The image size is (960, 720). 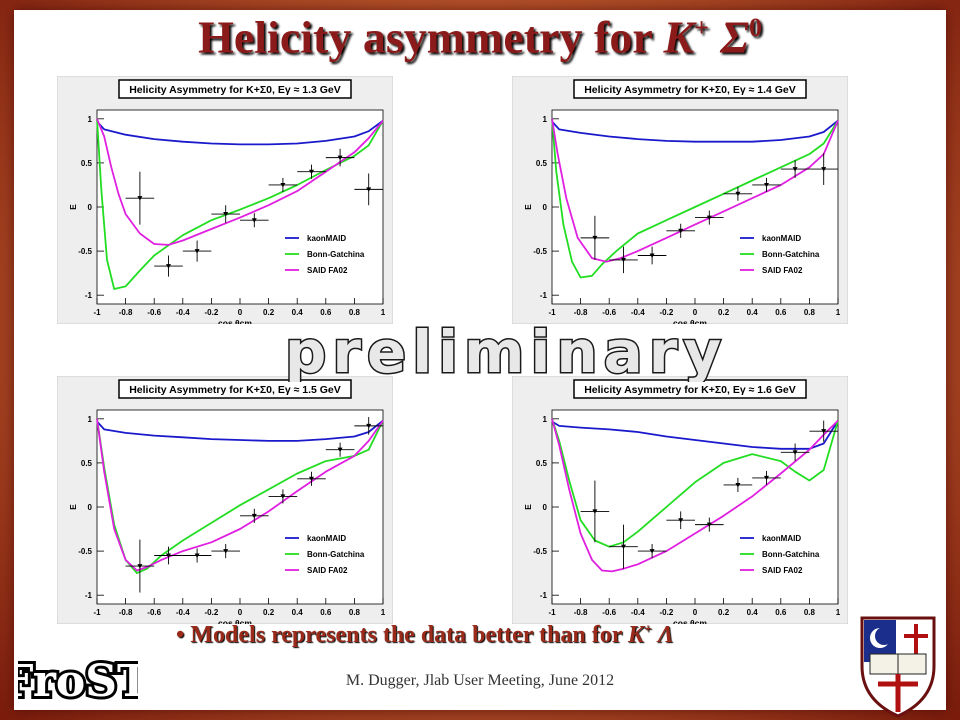 I want to click on bullet-particle-lambda: Λ, so click(x=662, y=635).